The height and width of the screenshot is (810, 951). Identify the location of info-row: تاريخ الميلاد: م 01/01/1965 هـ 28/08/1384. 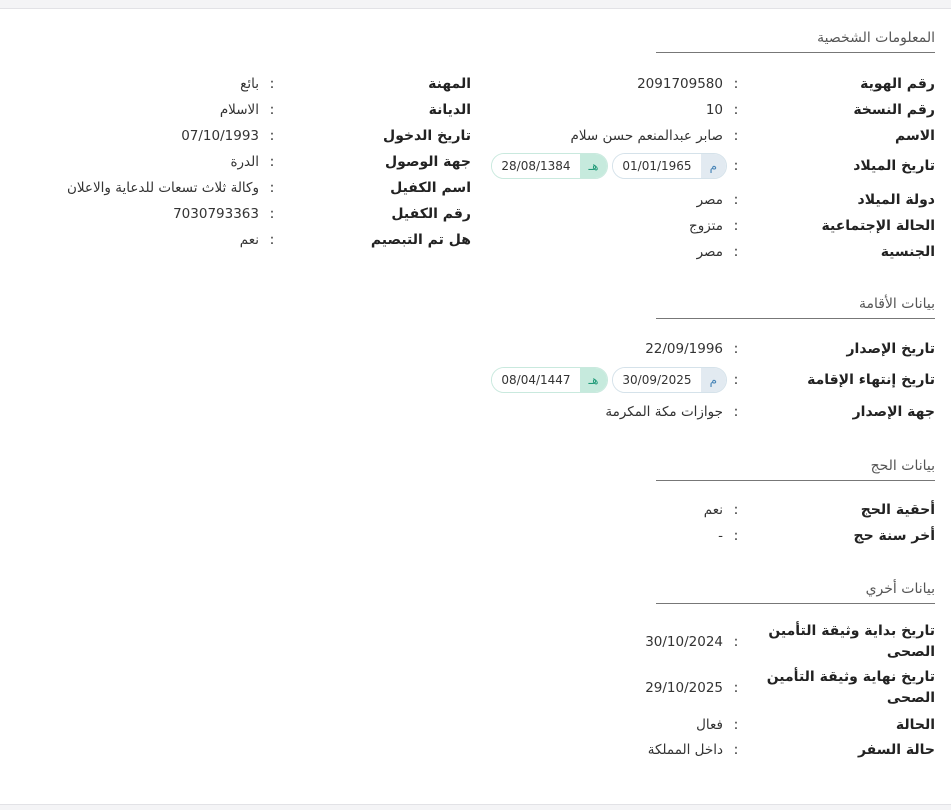
(711, 166).